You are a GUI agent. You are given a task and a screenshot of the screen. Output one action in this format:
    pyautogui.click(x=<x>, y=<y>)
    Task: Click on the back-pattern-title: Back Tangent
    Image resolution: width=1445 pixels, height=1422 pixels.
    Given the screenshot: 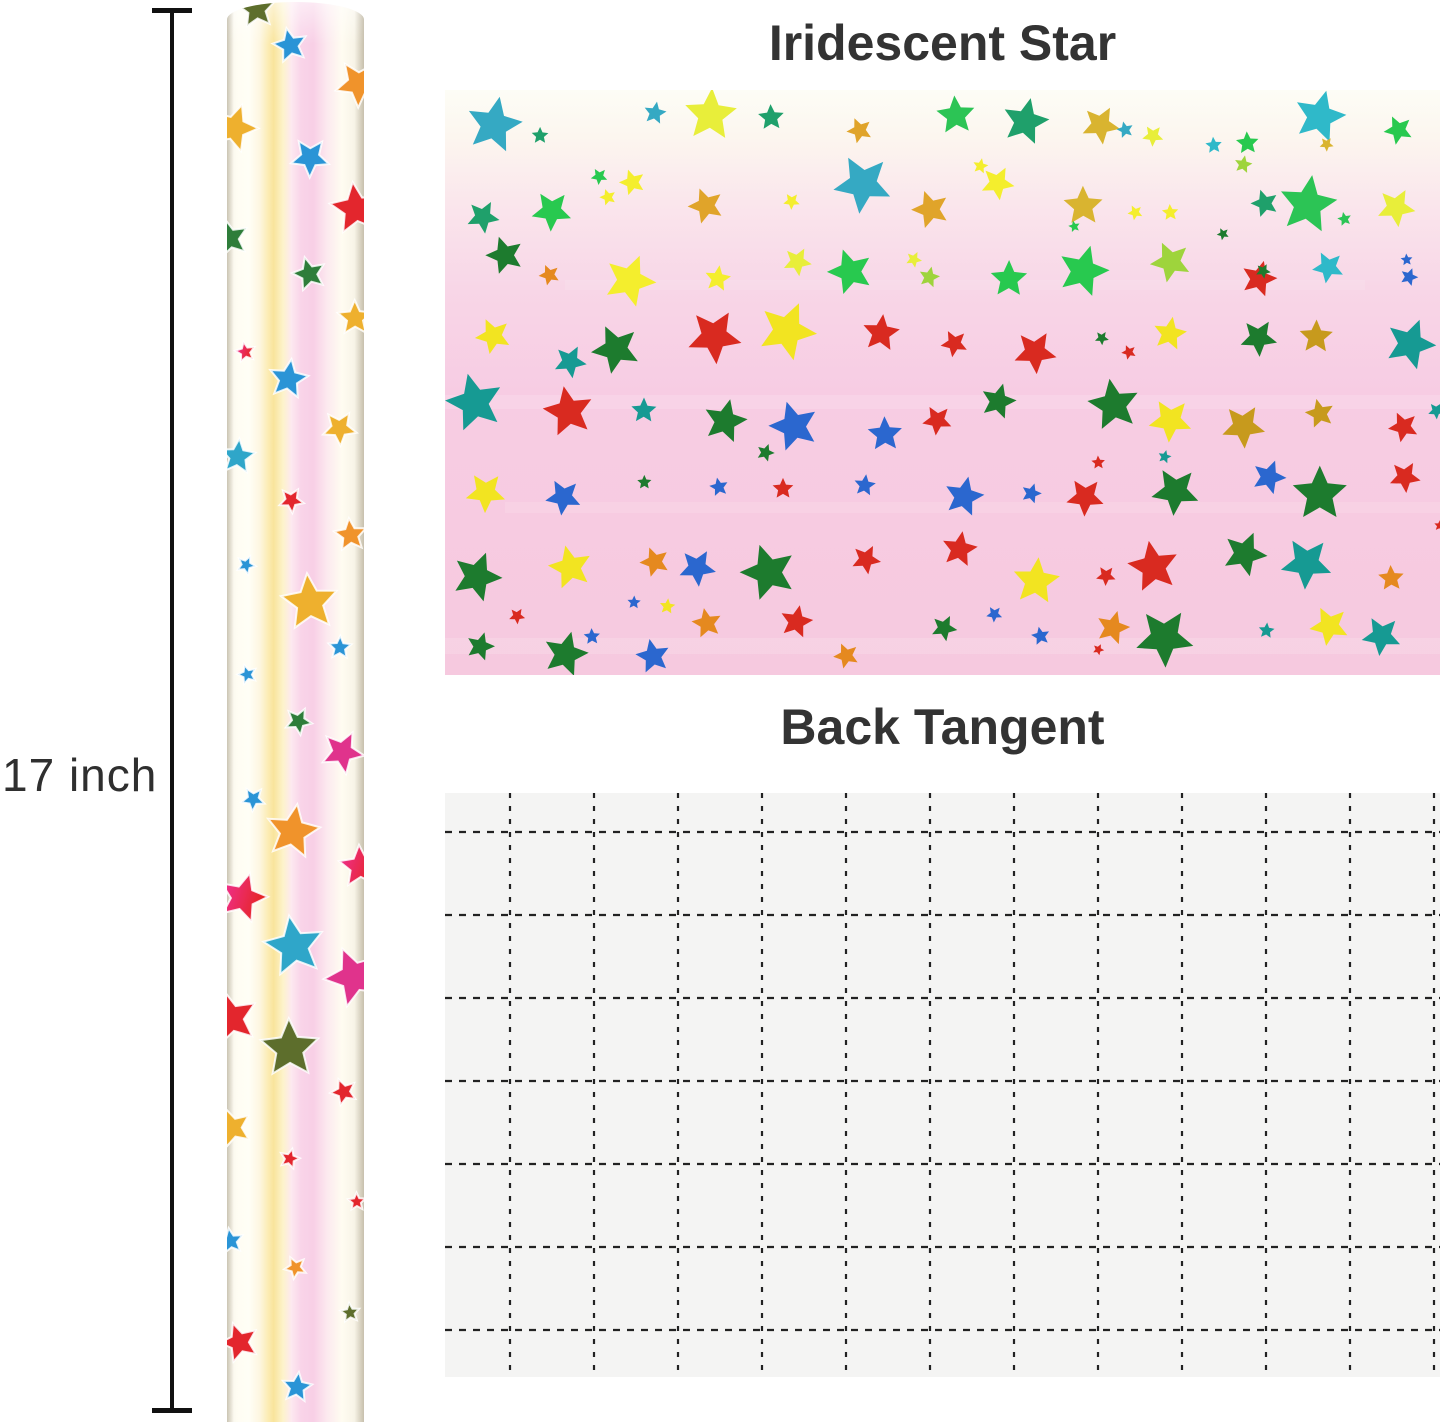 What is the action you would take?
    pyautogui.click(x=942, y=727)
    